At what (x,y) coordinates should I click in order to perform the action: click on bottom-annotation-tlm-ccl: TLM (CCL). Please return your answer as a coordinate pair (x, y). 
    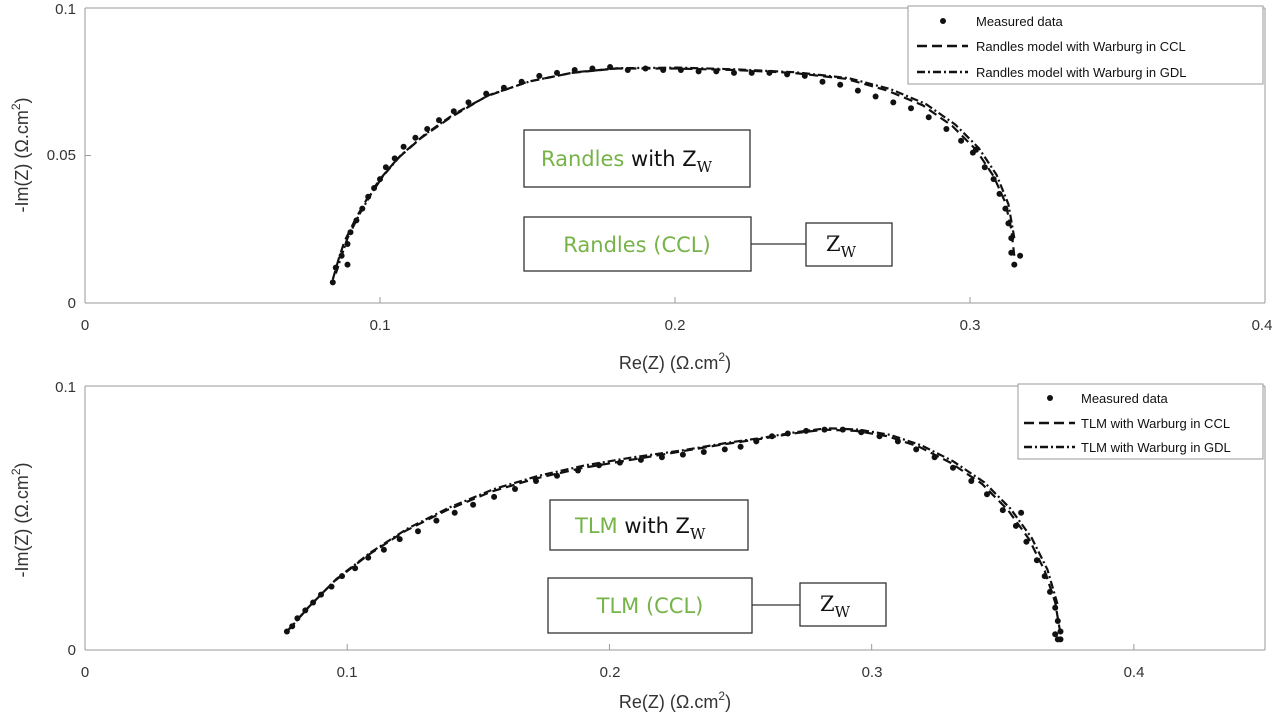
    Looking at the image, I should click on (650, 605).